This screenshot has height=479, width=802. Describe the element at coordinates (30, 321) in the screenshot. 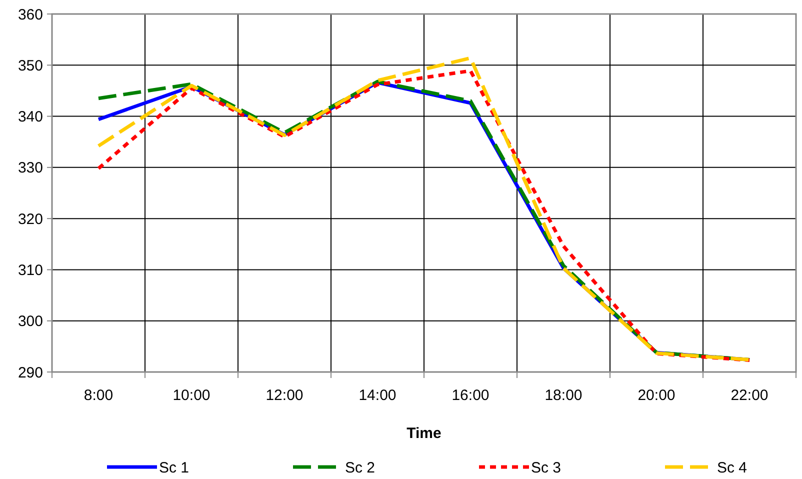

I see `y-tick-label: 300` at that location.